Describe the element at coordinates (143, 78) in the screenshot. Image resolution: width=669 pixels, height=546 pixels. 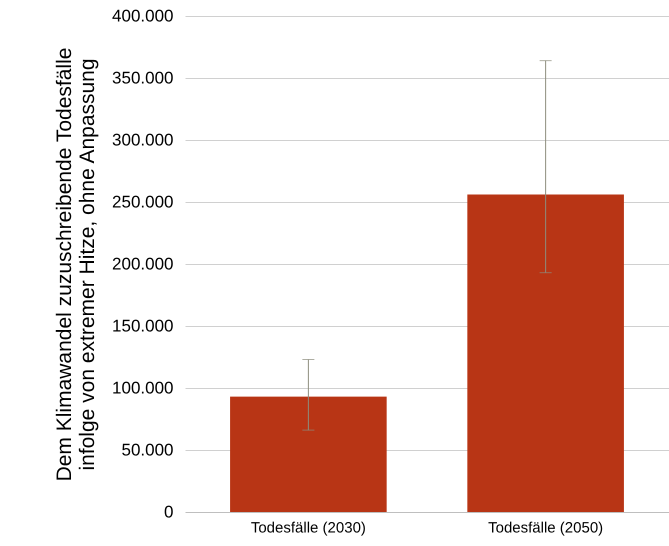
I see `y-tick-label: 350.000` at that location.